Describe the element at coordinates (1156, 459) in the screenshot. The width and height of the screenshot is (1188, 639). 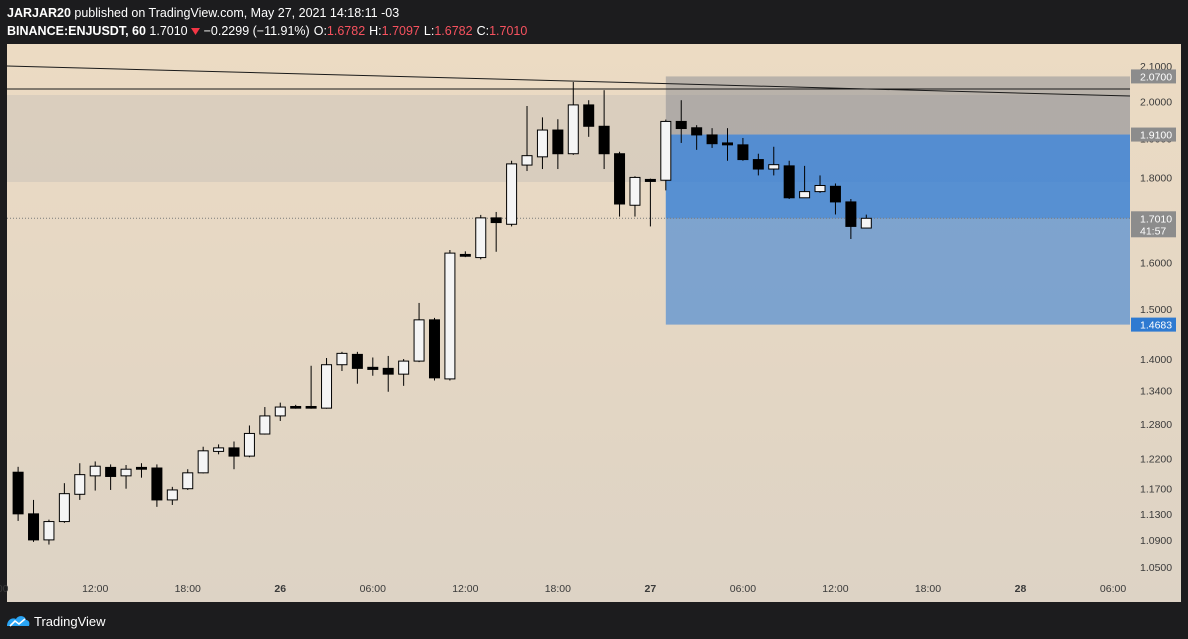
I see `y-tick-label: 1.2200` at that location.